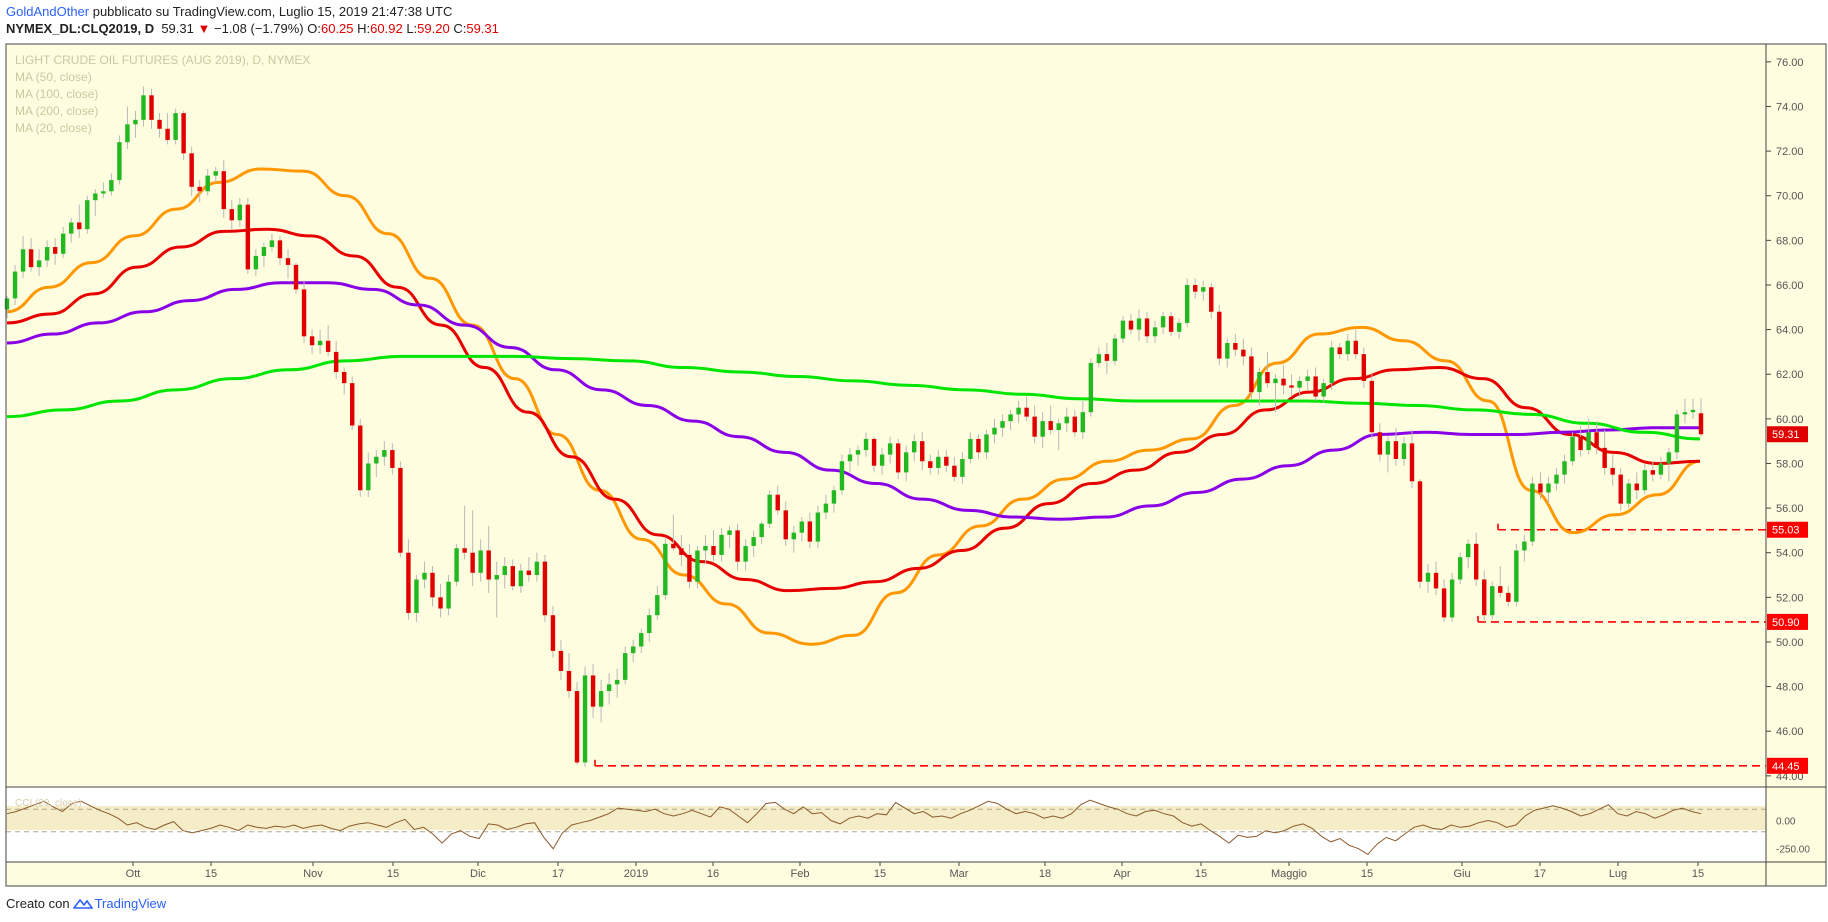  I want to click on ma-line, so click(853, 397).